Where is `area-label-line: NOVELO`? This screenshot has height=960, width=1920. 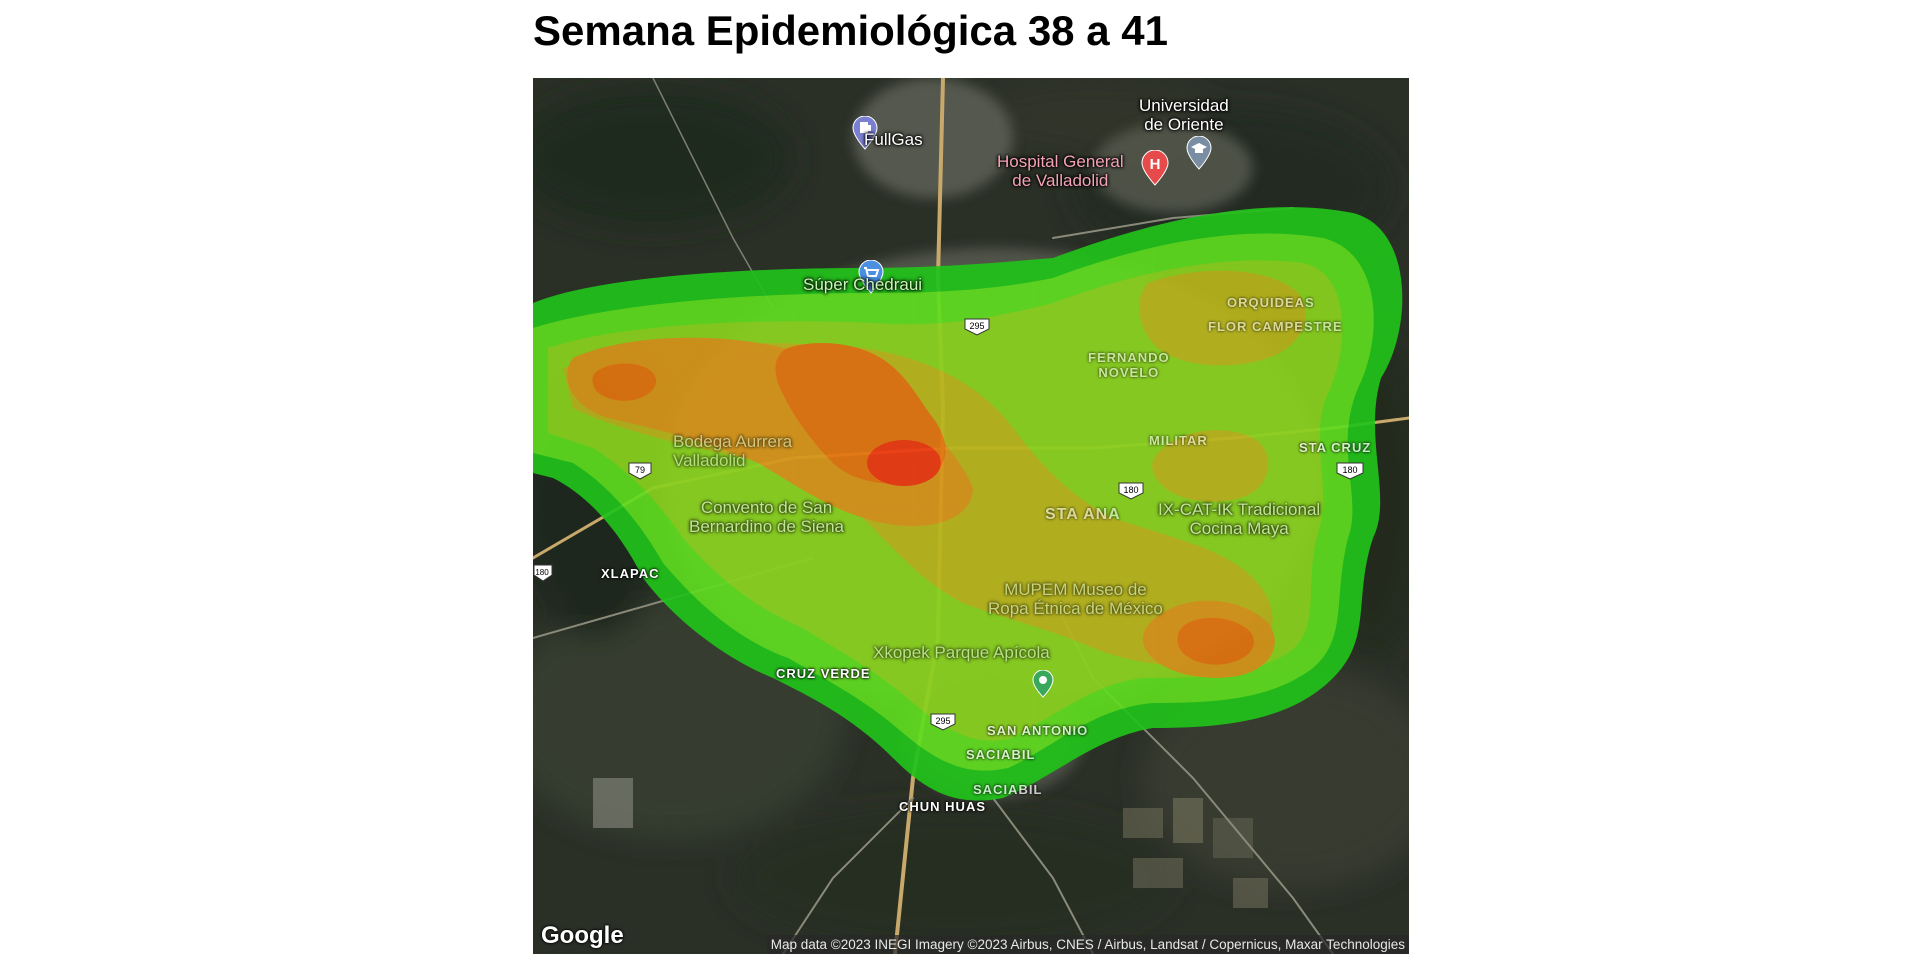
area-label-line: NOVELO is located at coordinates (1129, 372).